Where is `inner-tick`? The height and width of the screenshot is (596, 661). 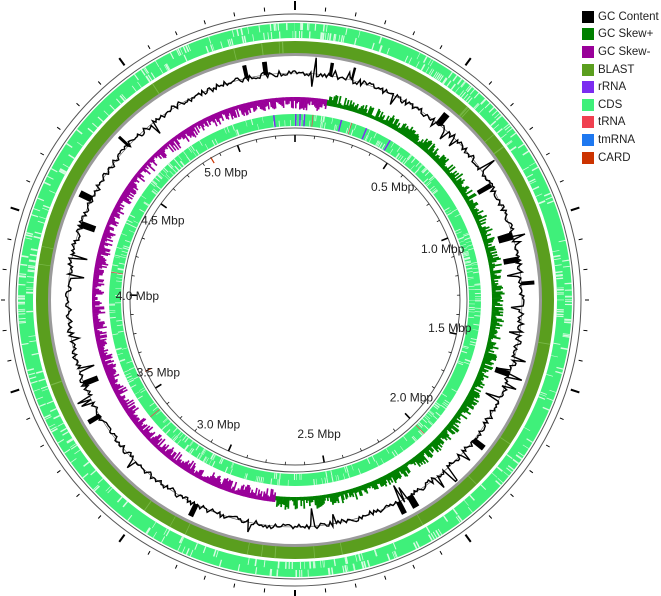 inner-tick is located at coordinates (453, 333).